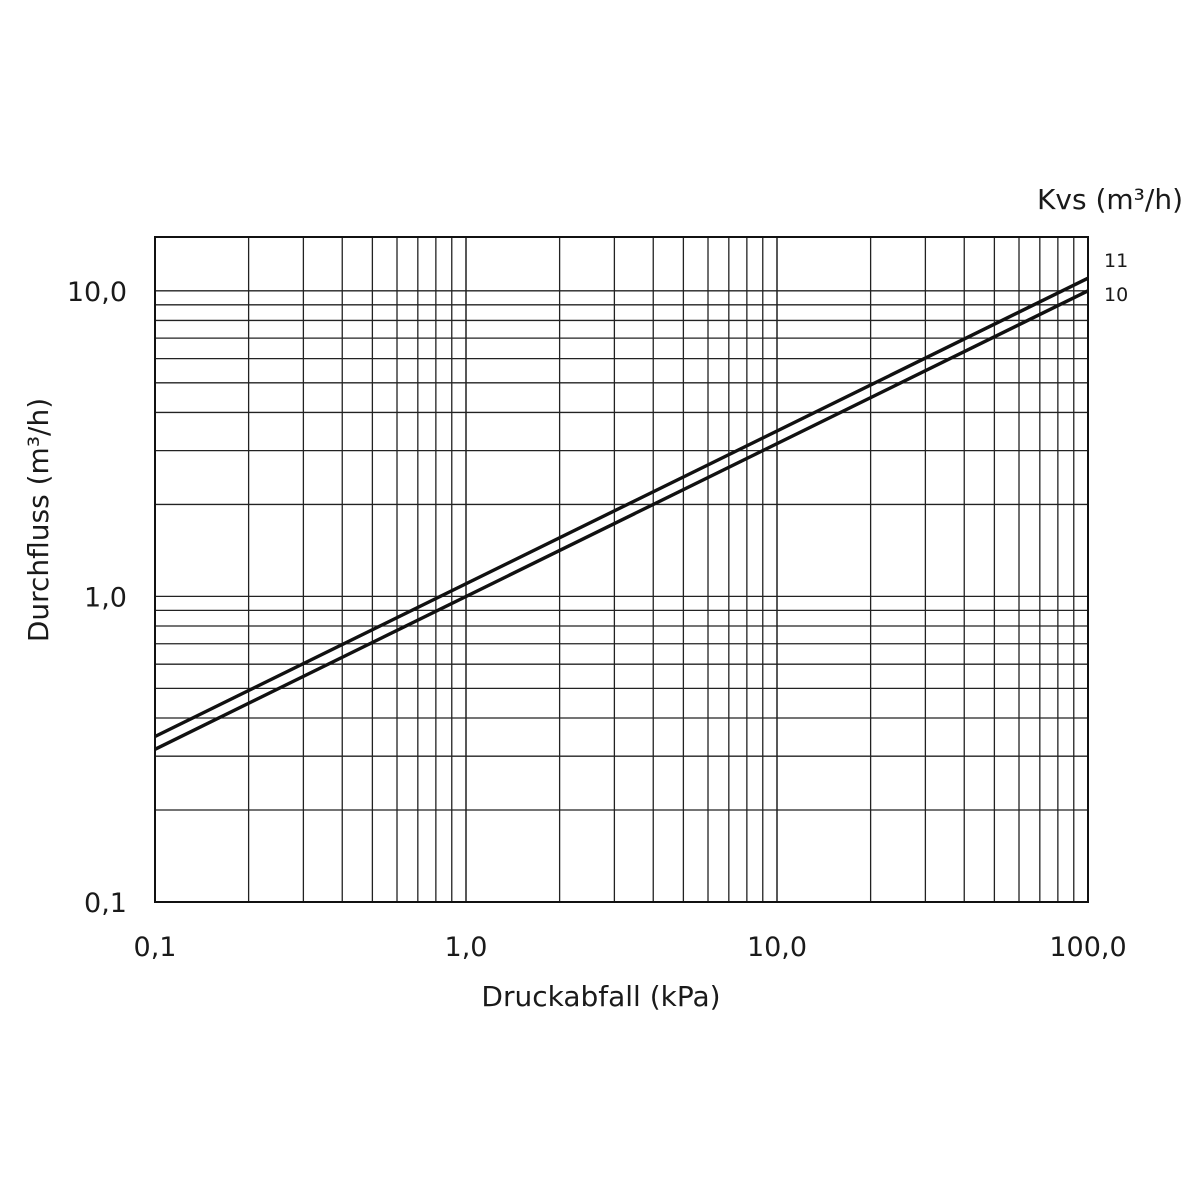 The width and height of the screenshot is (1200, 1200). Describe the element at coordinates (466, 947) in the screenshot. I see `x-tick-label-1: 1,0` at that location.